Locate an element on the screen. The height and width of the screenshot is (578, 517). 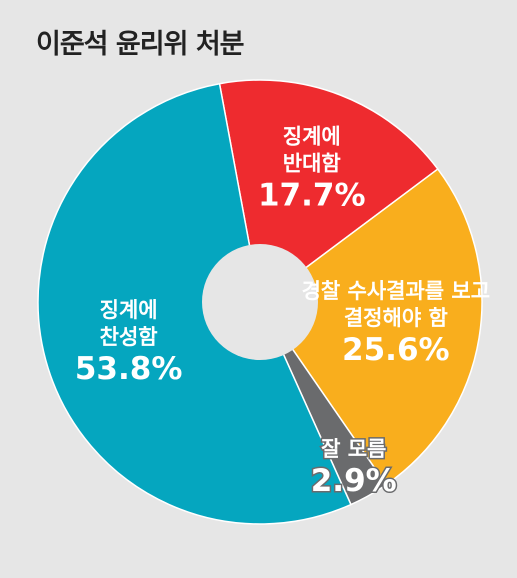
slice-label-line: 결정해야 함 is located at coordinates (396, 318).